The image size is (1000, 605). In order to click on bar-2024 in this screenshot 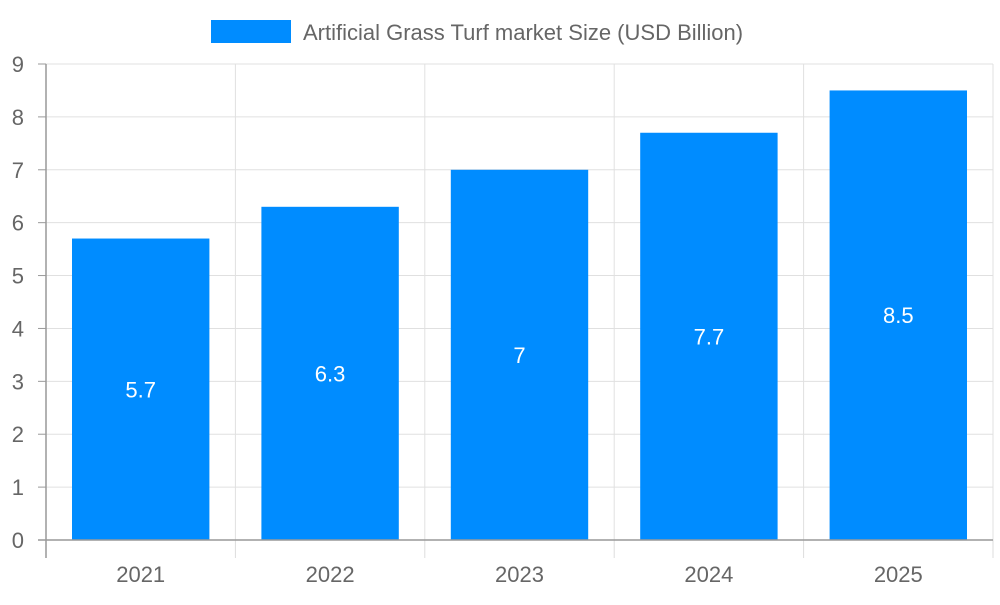, I will do `click(709, 336)`.